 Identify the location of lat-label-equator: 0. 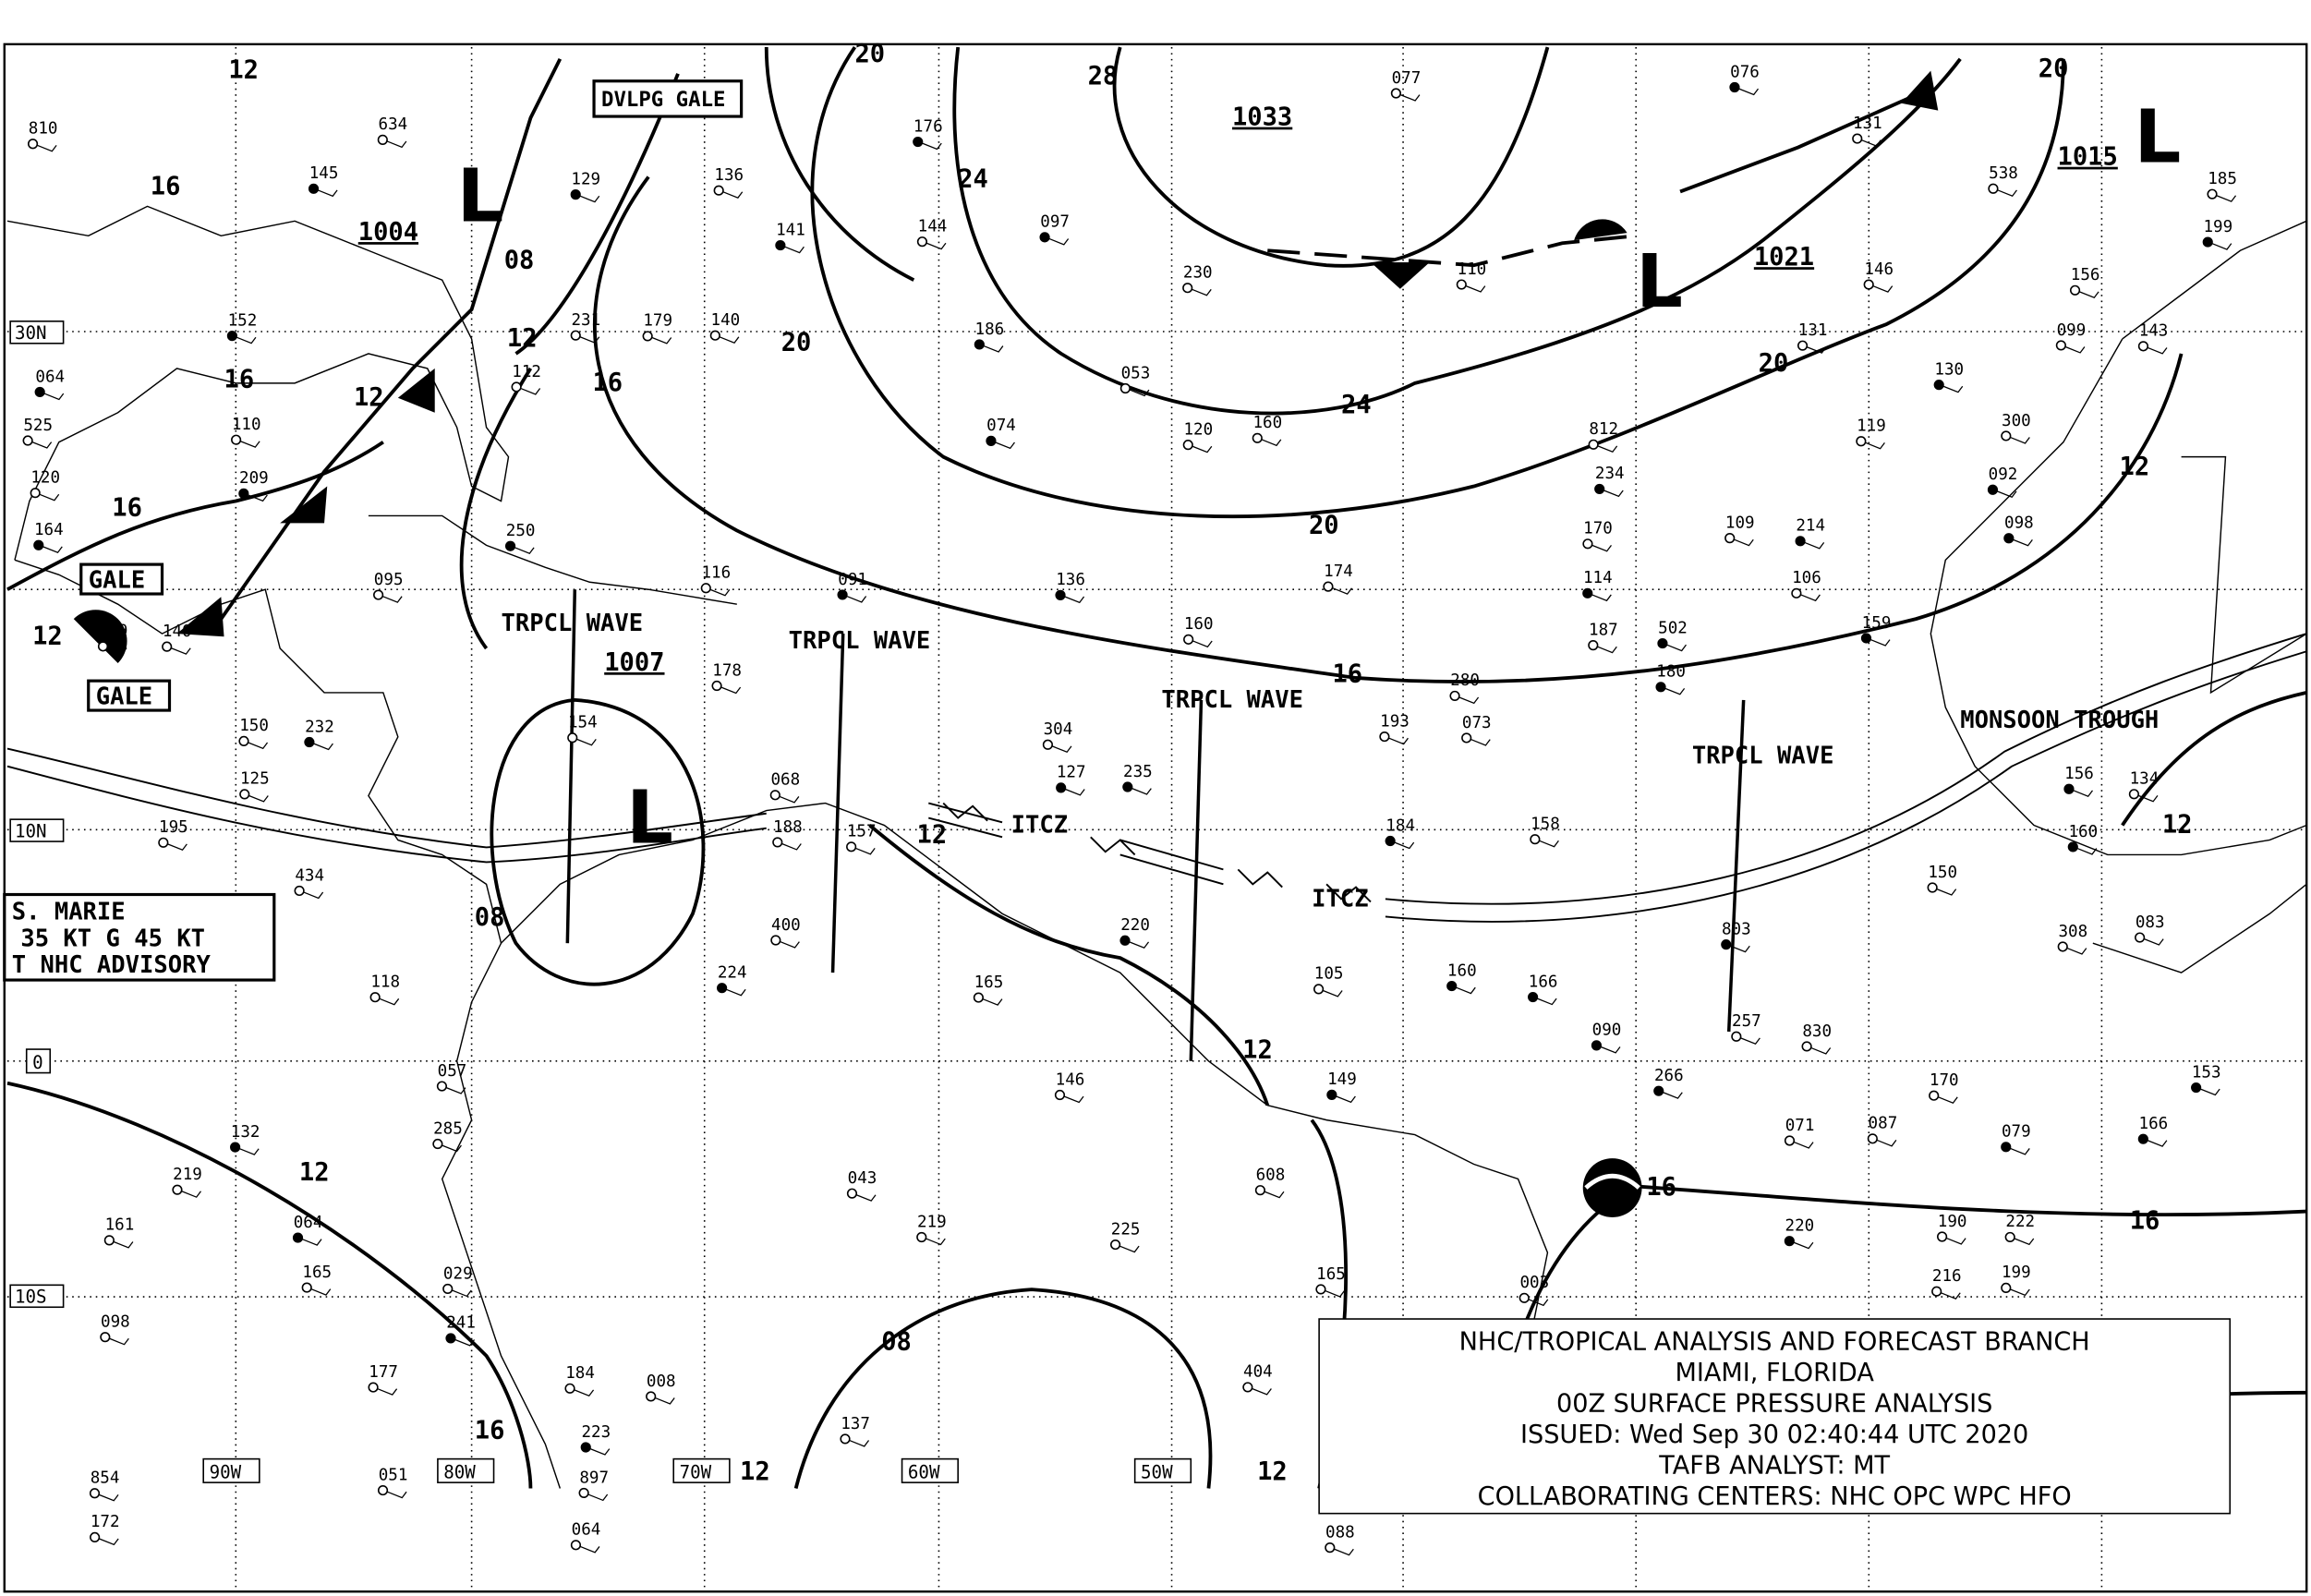
(37, 1062).